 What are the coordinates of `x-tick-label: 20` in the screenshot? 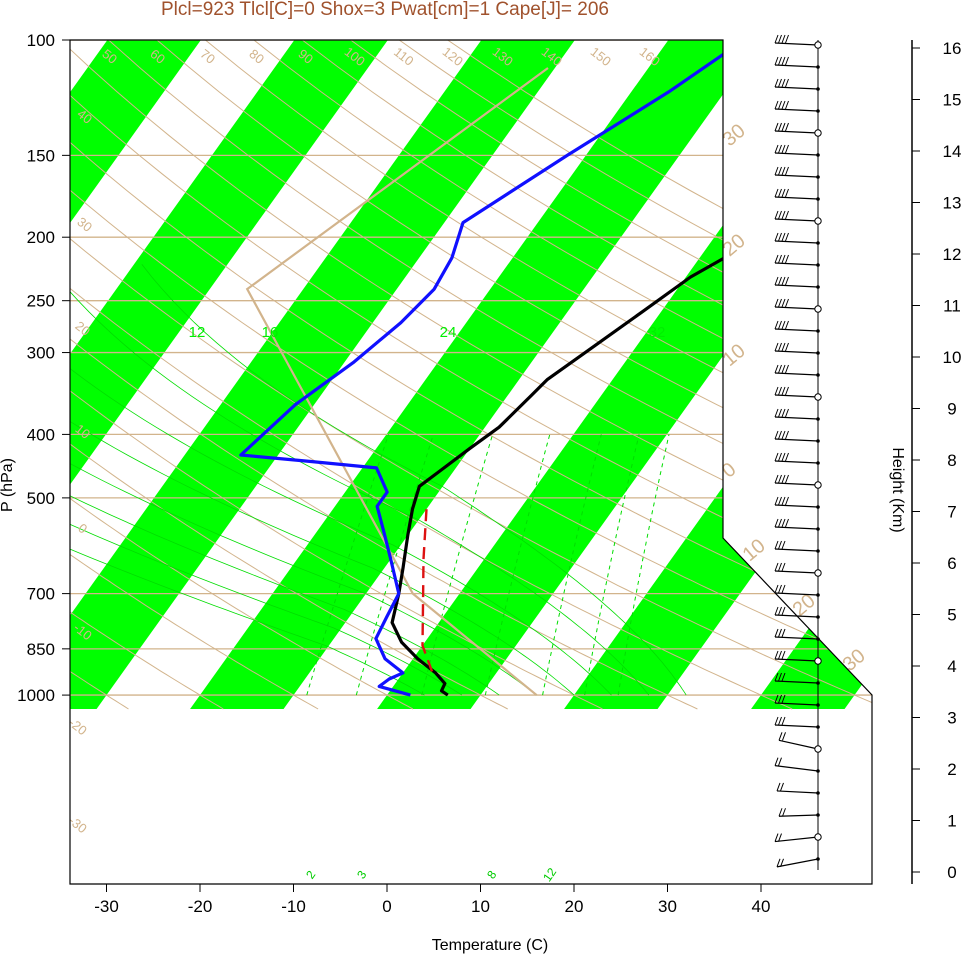 It's located at (574, 906).